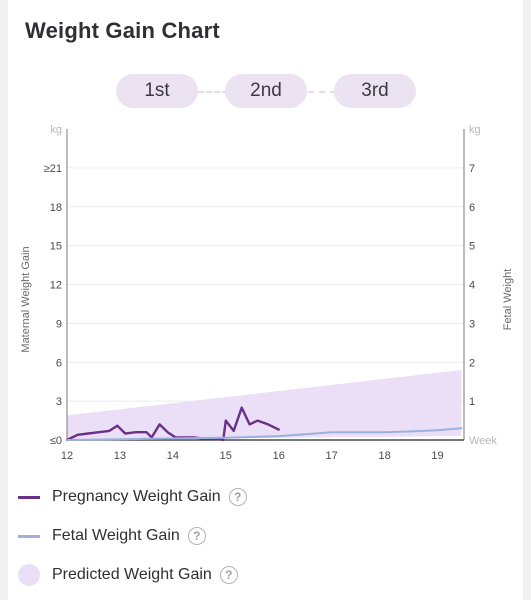 This screenshot has width=531, height=600. What do you see at coordinates (472, 286) in the screenshot?
I see `right-tick-label: 4` at bounding box center [472, 286].